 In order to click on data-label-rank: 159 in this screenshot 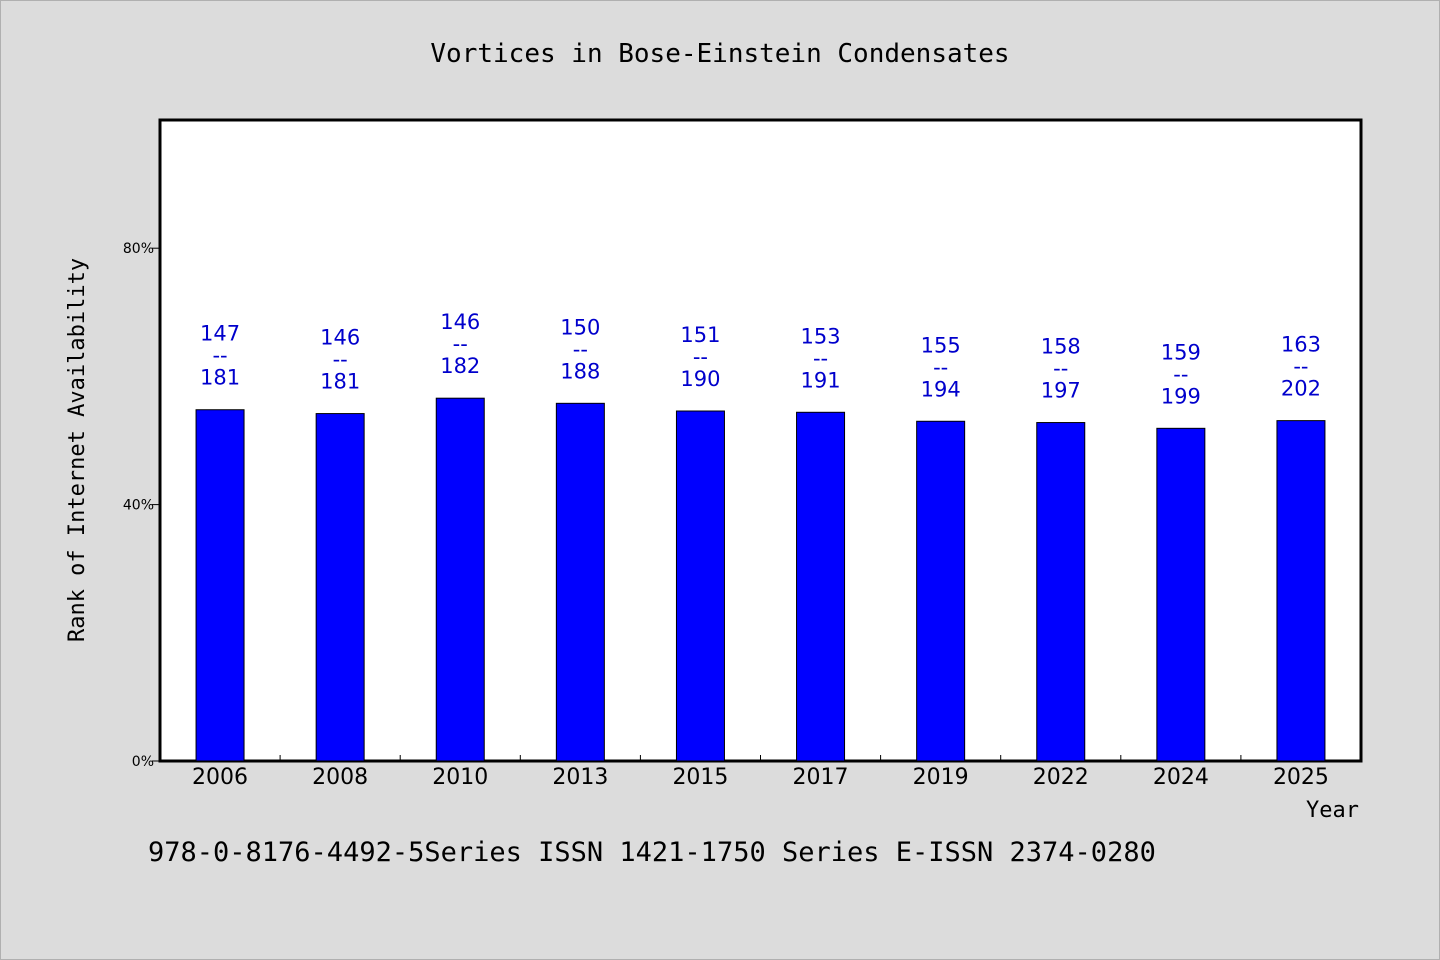, I will do `click(1181, 352)`.